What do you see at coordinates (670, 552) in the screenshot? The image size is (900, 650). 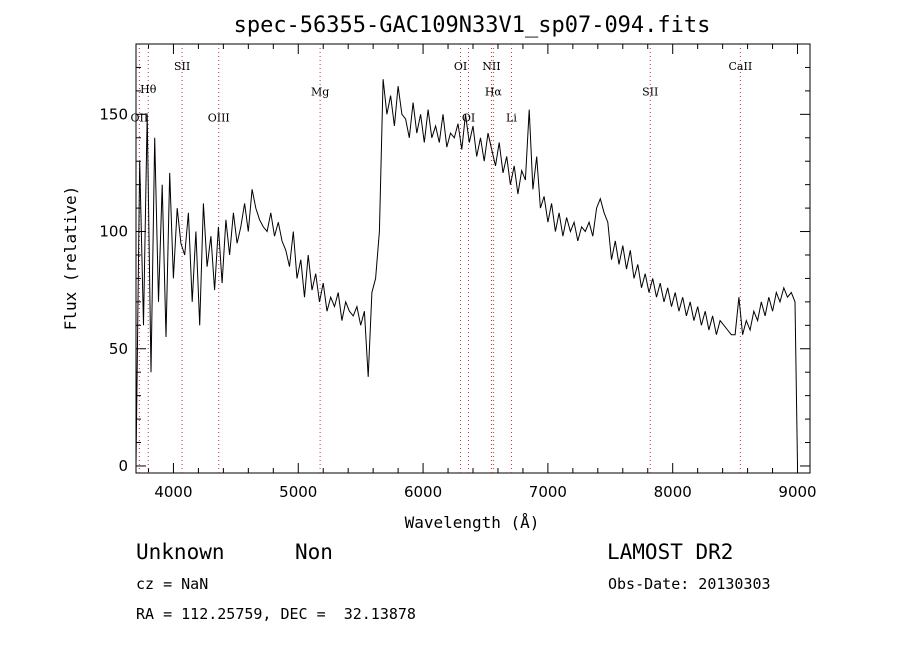 I see `survey-label: LAMOST DR2` at bounding box center [670, 552].